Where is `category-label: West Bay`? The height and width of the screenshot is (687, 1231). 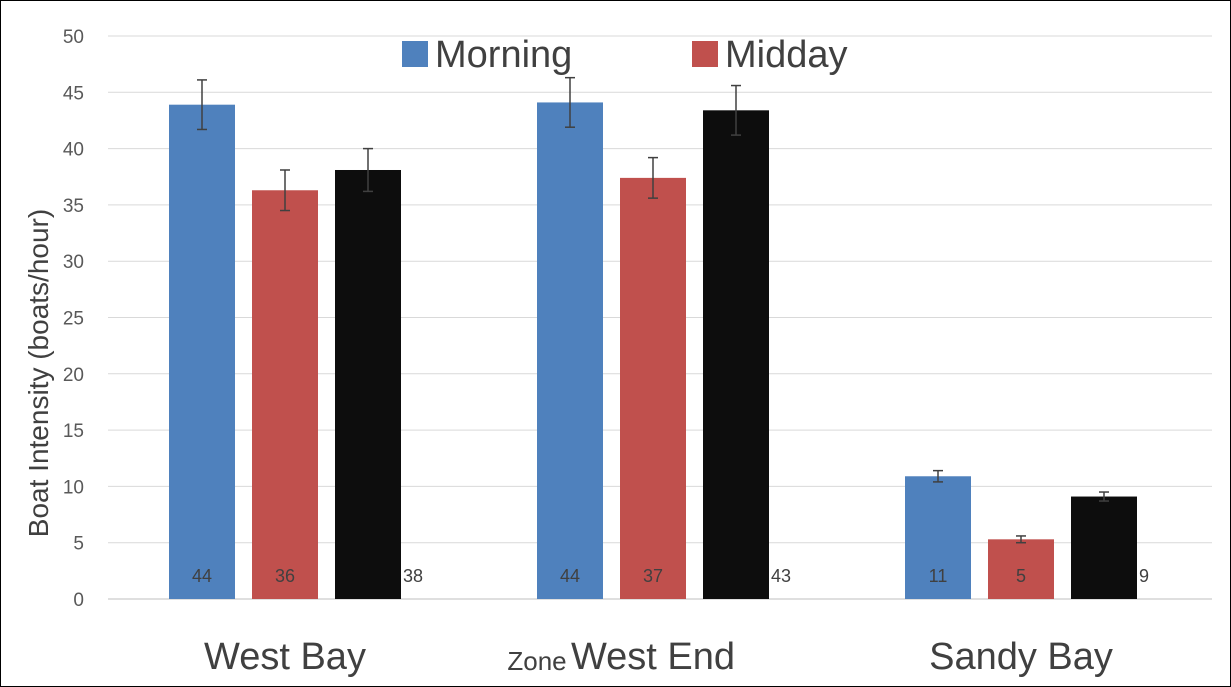 category-label: West Bay is located at coordinates (285, 657).